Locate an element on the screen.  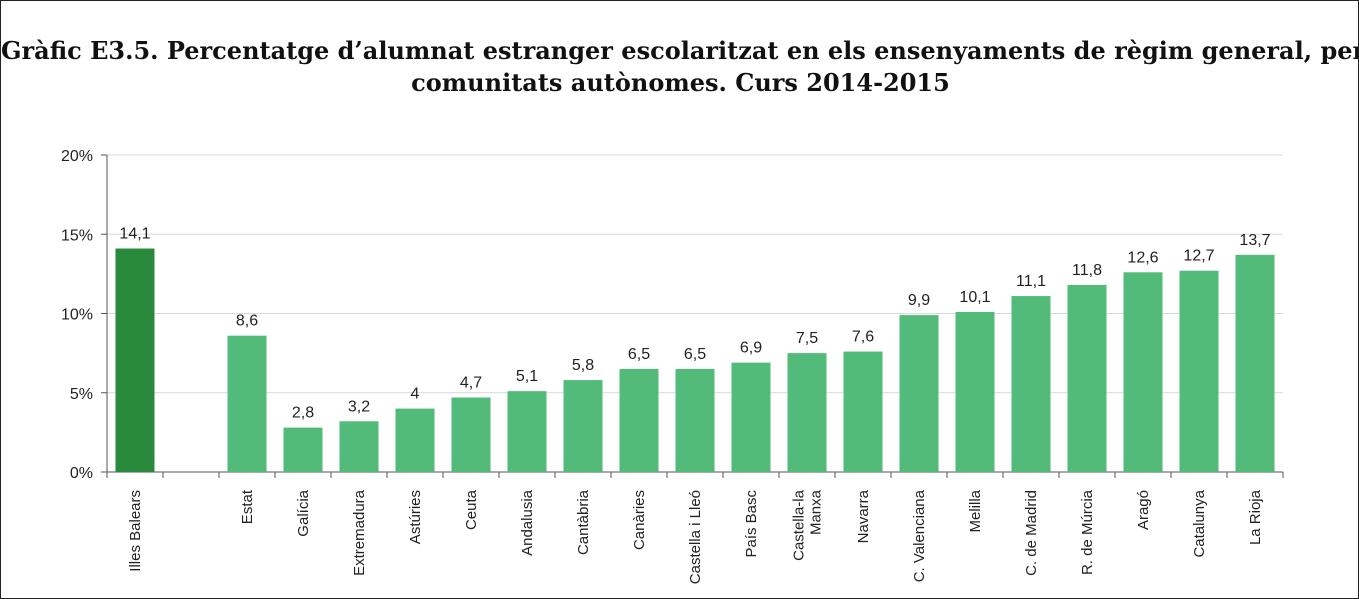
data-label: 4,7 is located at coordinates (471, 383).